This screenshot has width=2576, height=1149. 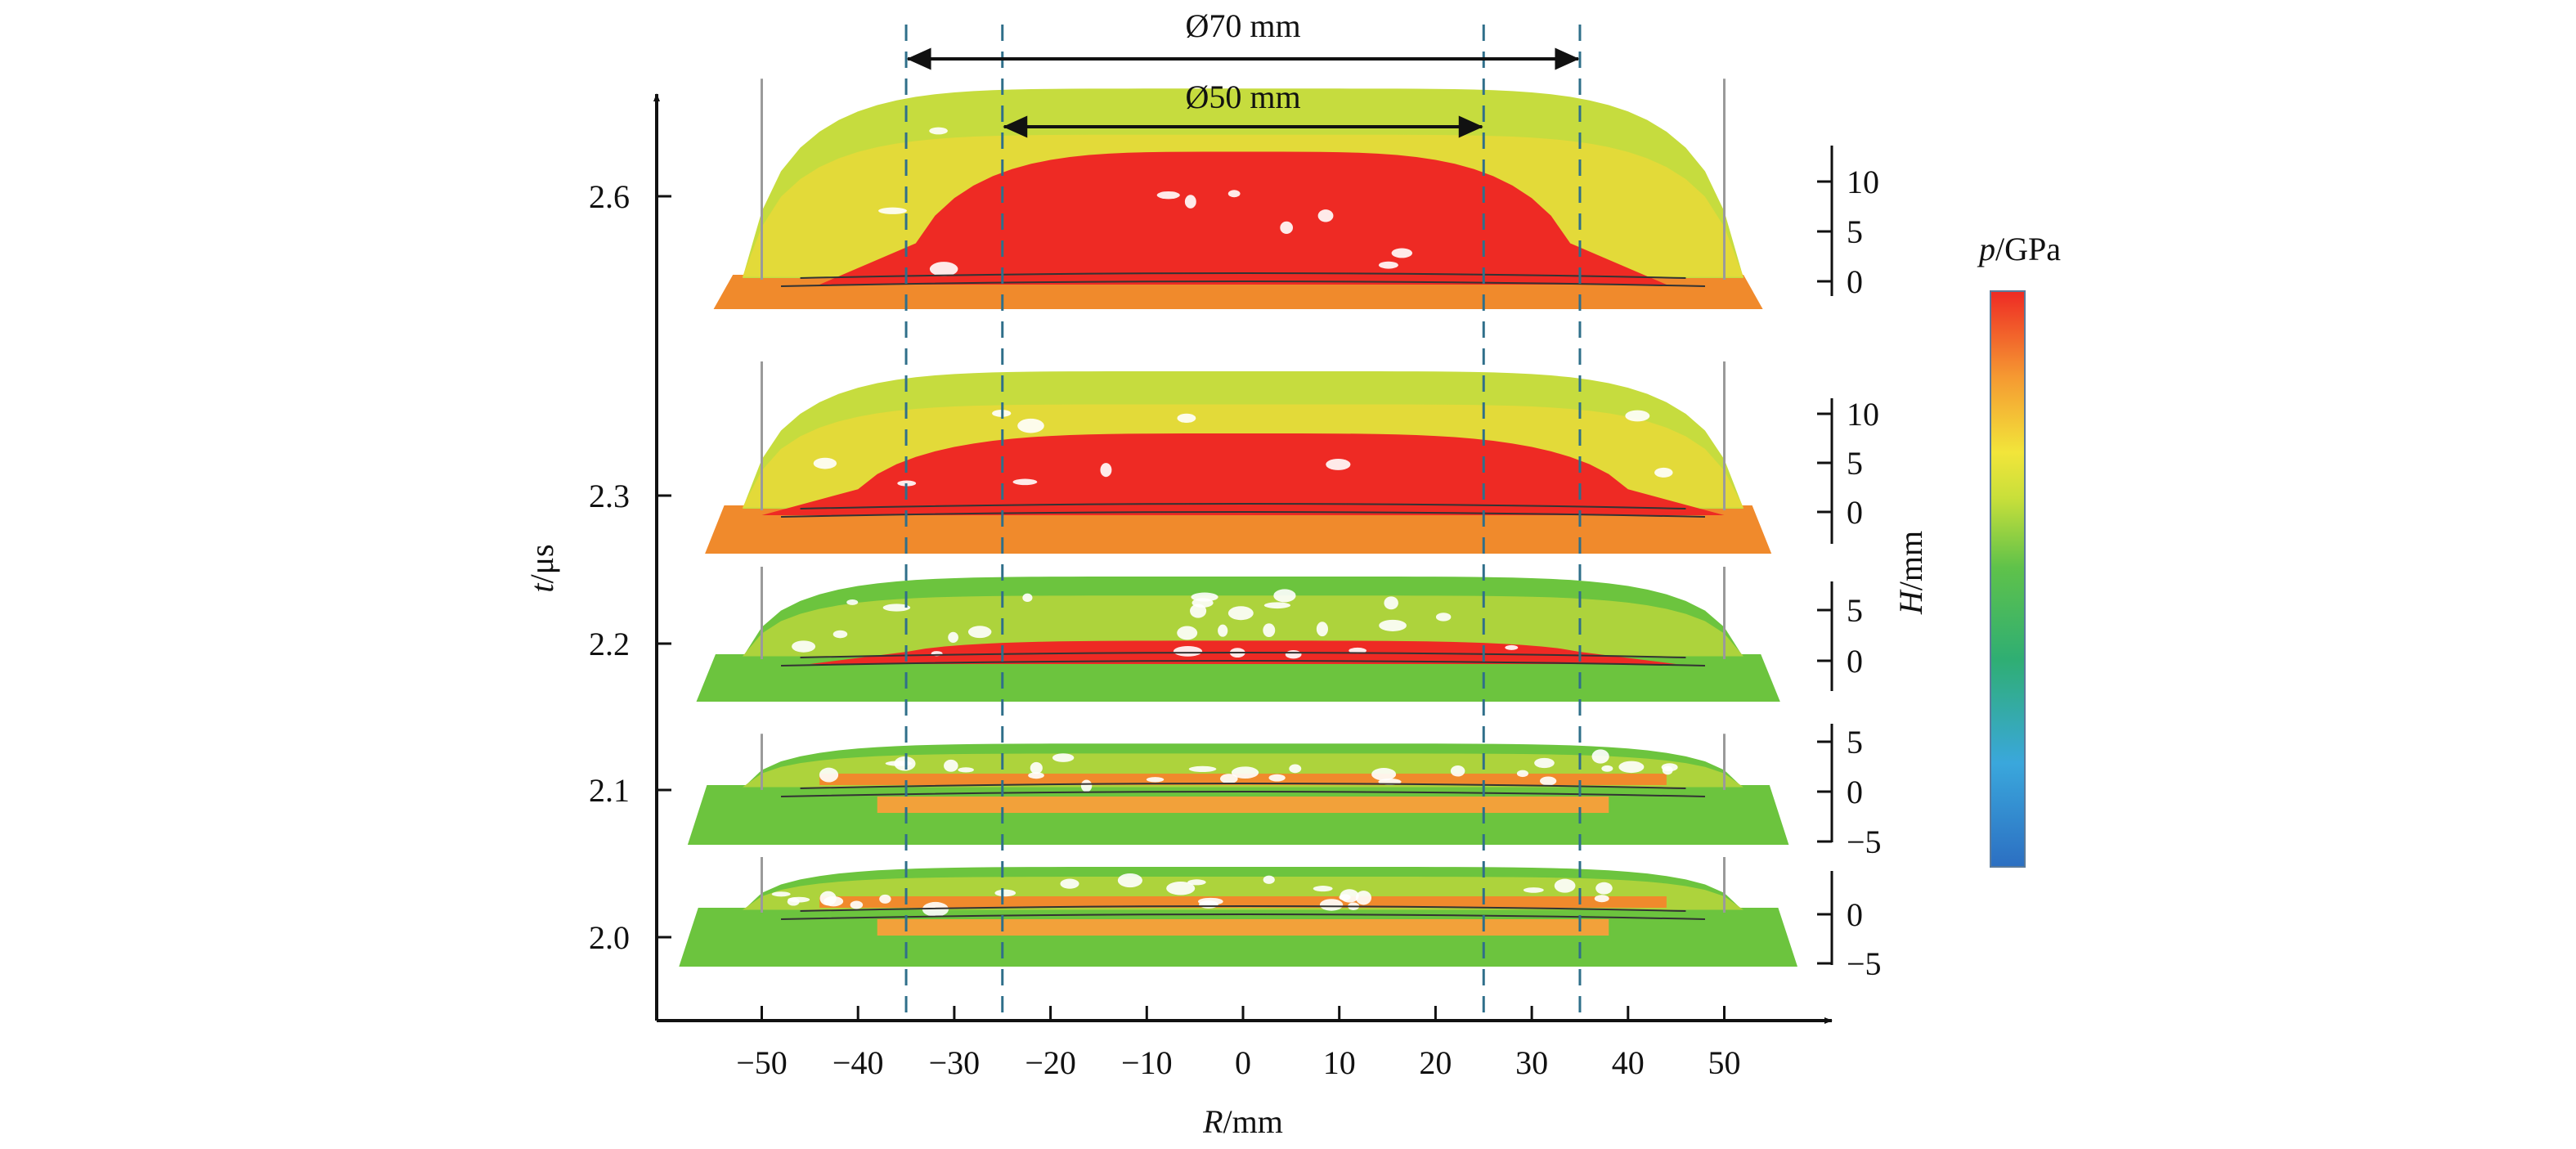 I want to click on colorbar-var: p, so click(x=1986, y=249).